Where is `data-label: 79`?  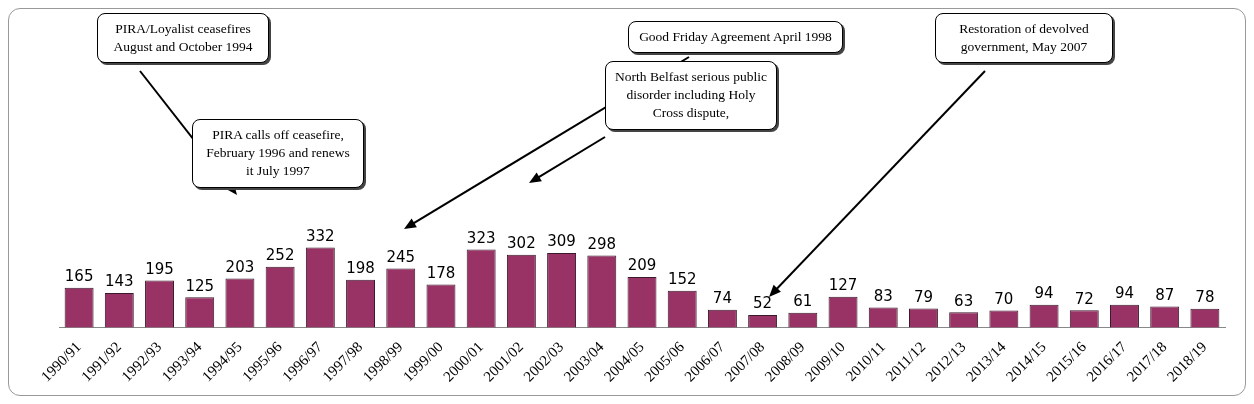 data-label: 79 is located at coordinates (923, 296).